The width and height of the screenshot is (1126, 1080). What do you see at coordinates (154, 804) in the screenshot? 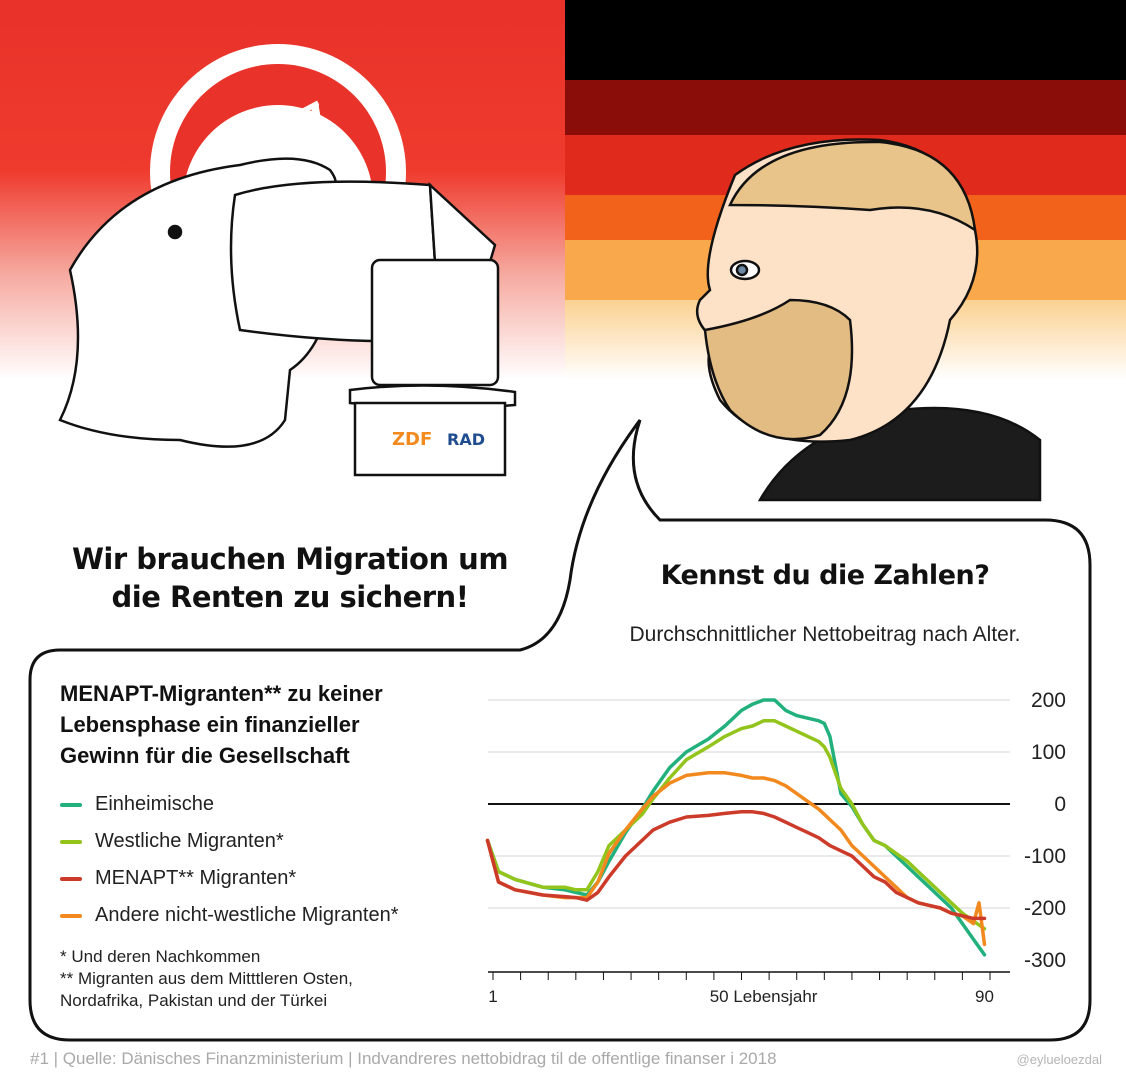
I see `legend-label: Einheimische` at bounding box center [154, 804].